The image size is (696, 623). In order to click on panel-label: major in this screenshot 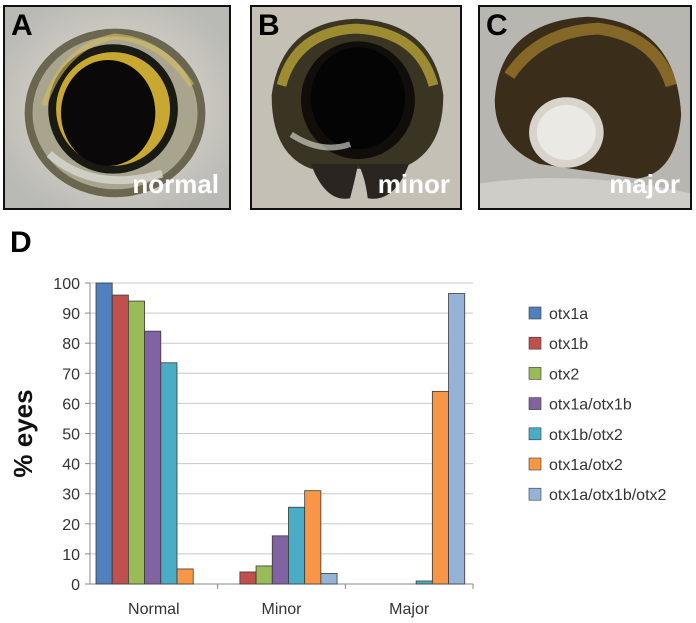, I will do `click(644, 184)`.